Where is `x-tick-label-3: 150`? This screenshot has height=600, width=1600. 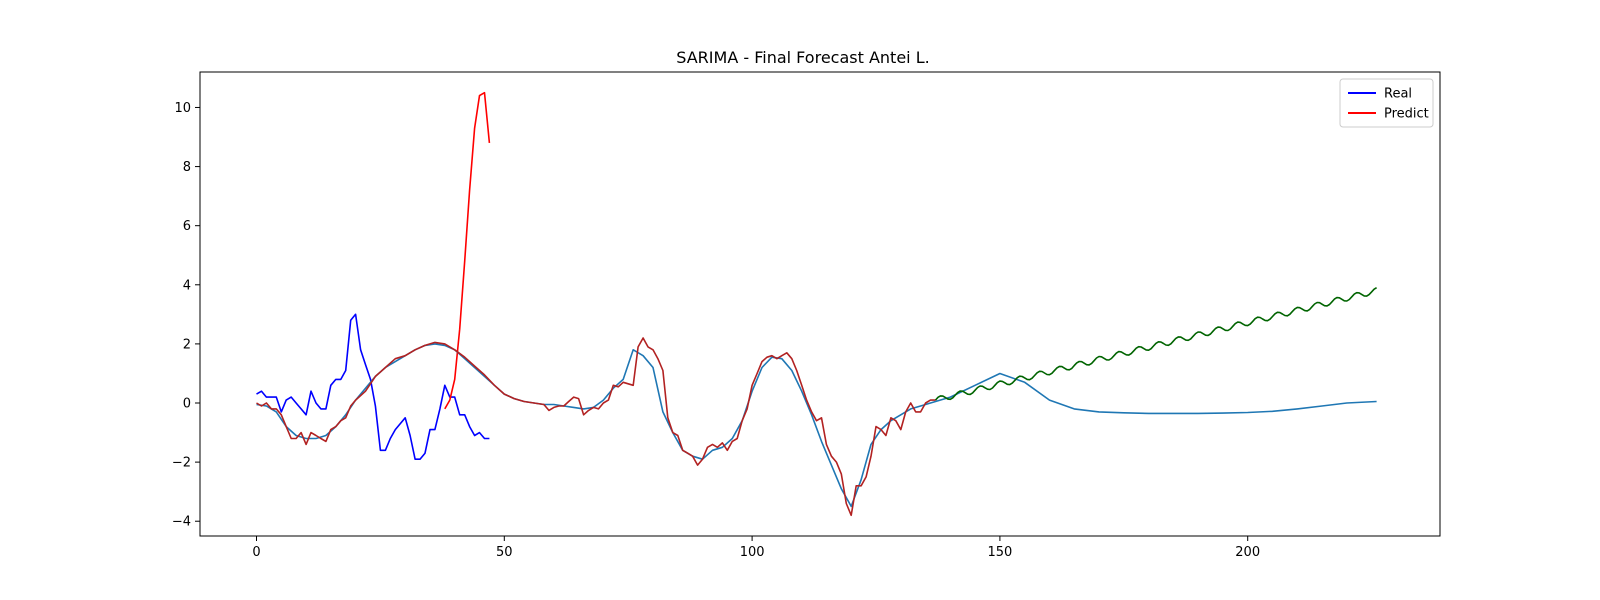
x-tick-label-3: 150 is located at coordinates (999, 552).